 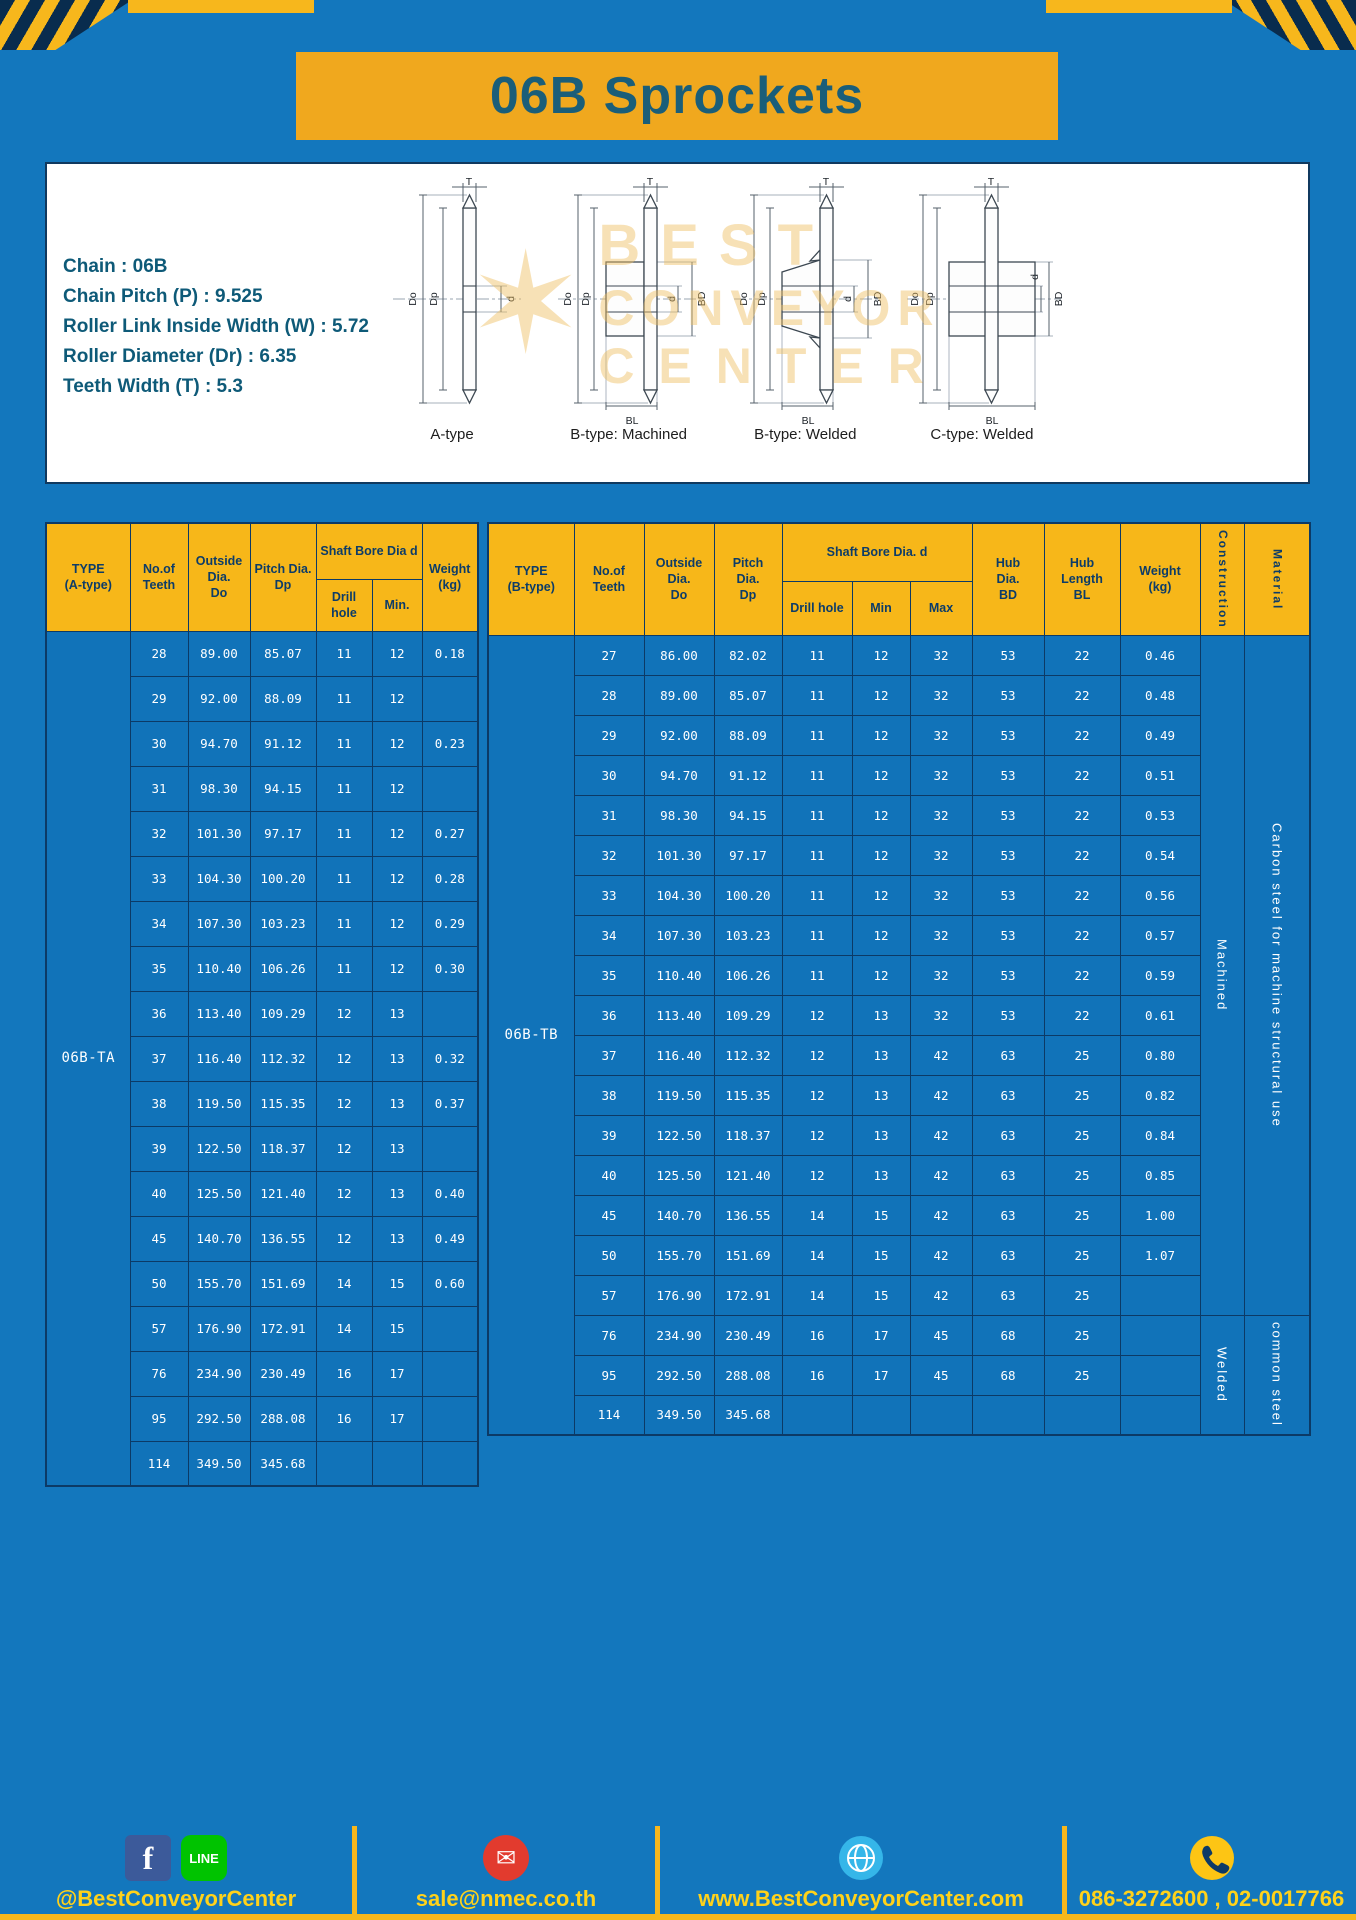 What do you see at coordinates (262, 788) in the screenshot?
I see `table-row: 31 98.30 94.15 11 12` at bounding box center [262, 788].